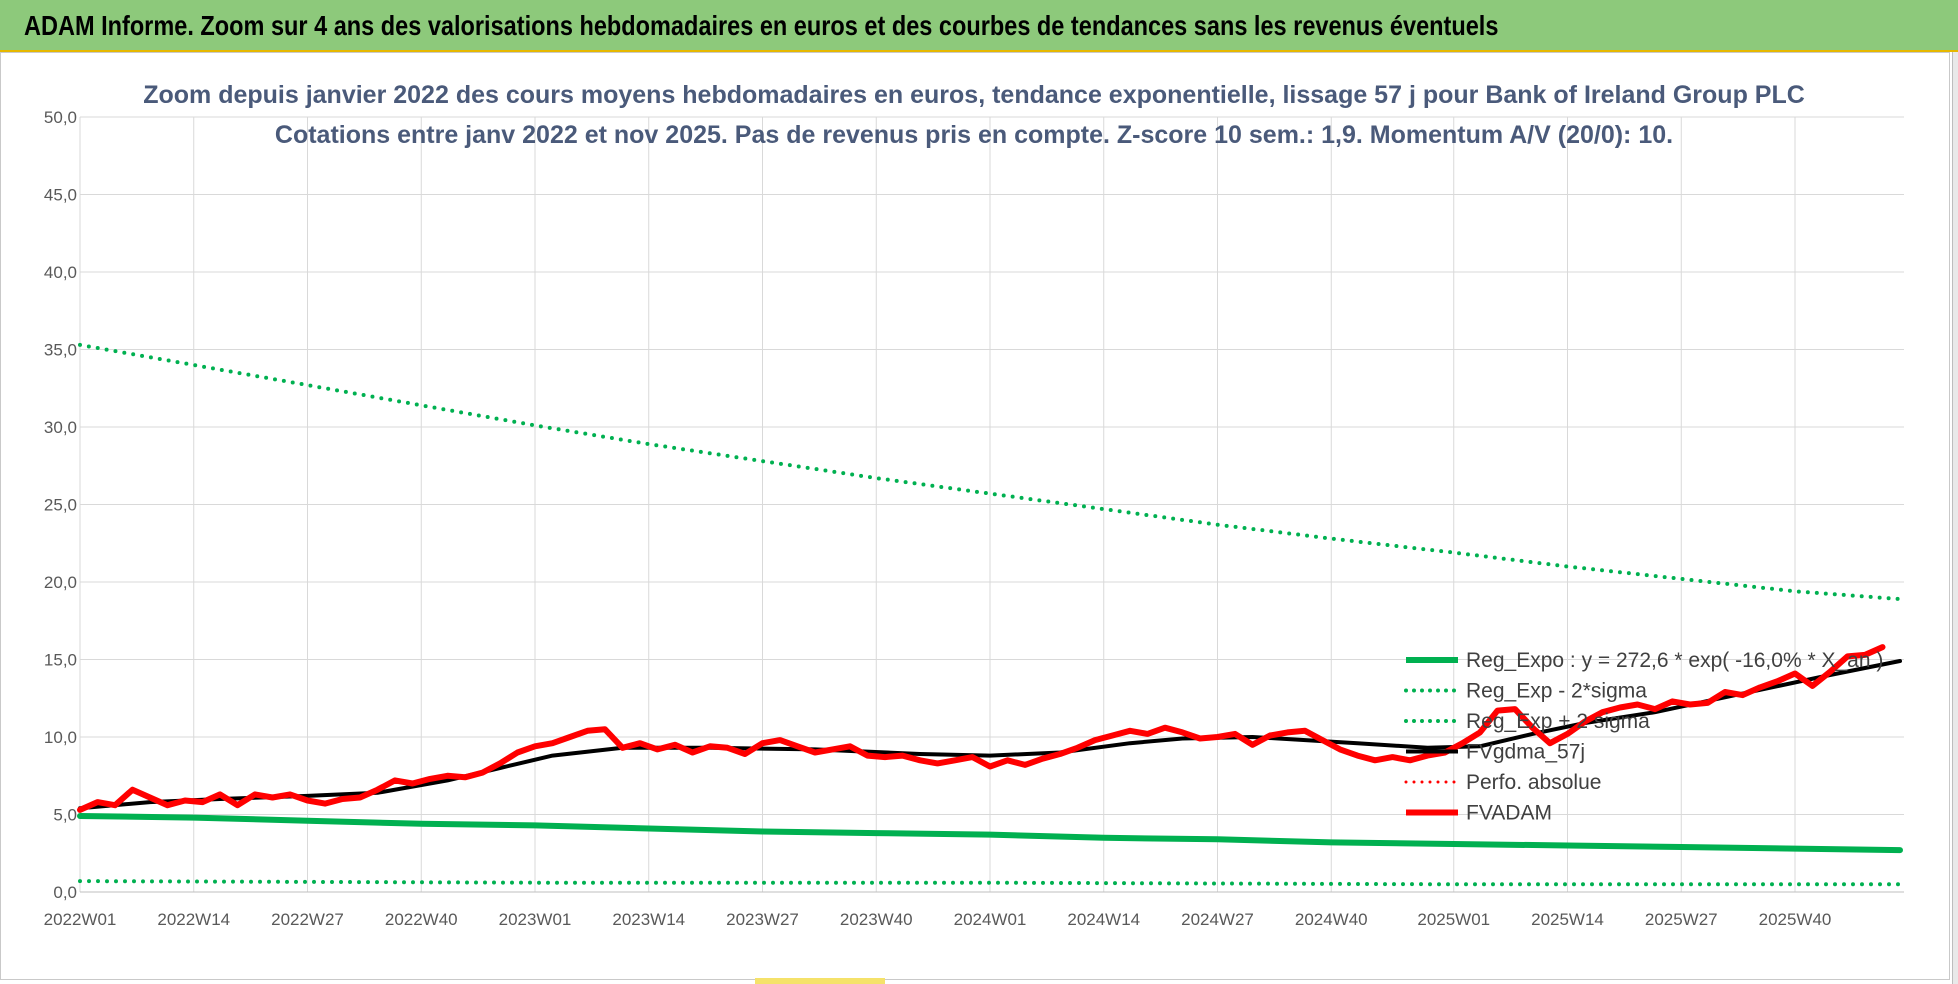 This screenshot has width=1958, height=984. Describe the element at coordinates (648, 919) in the screenshot. I see `x-tick-label: 2023W14` at that location.